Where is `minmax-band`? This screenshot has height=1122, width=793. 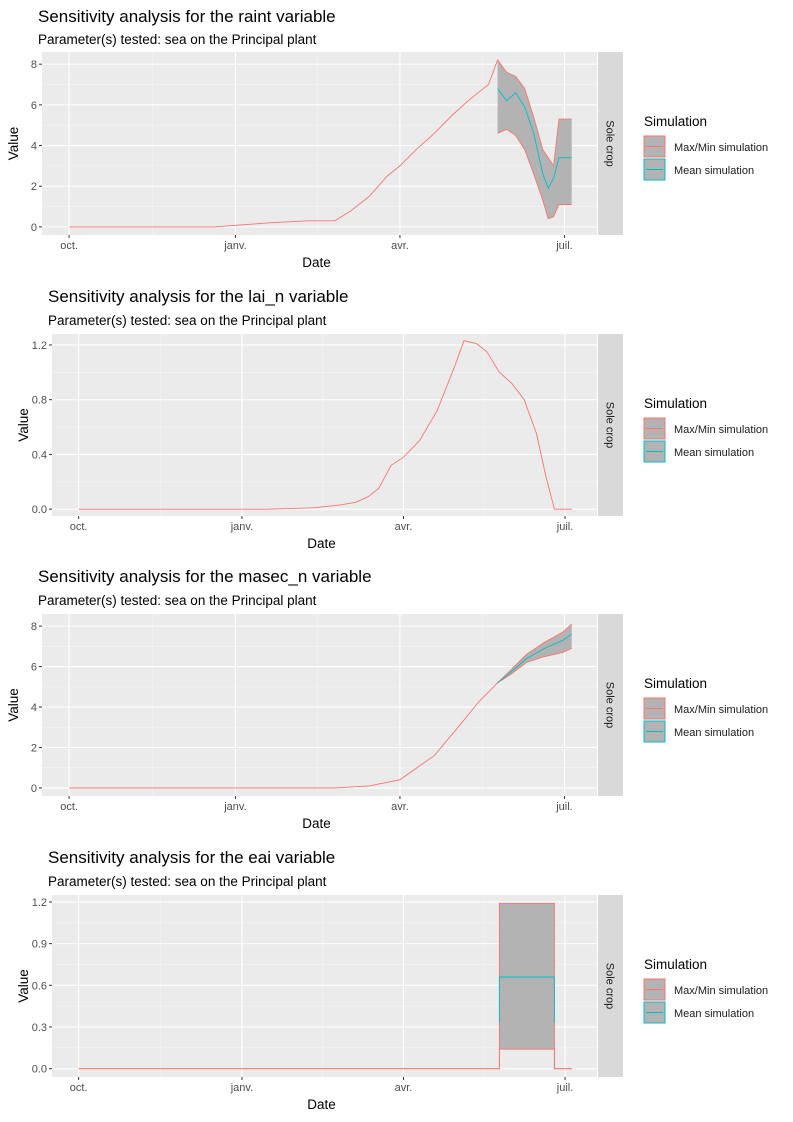 minmax-band is located at coordinates (325, 986).